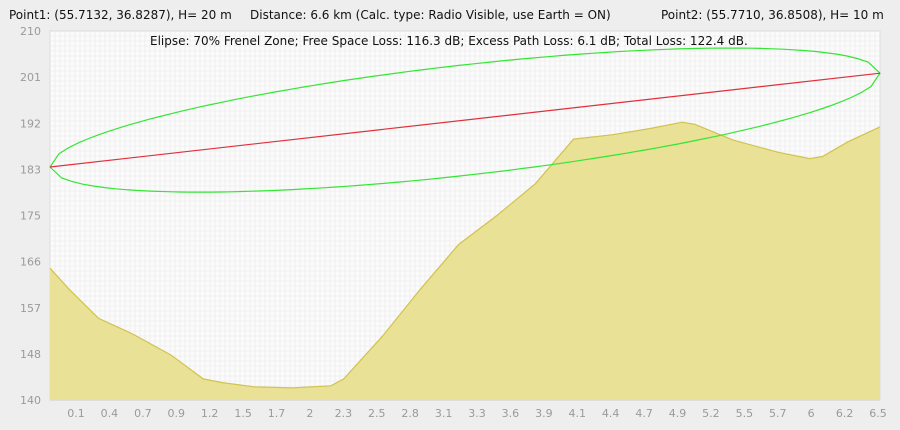  Describe the element at coordinates (76, 413) in the screenshot. I see `x-tick-label: 0.1` at that location.